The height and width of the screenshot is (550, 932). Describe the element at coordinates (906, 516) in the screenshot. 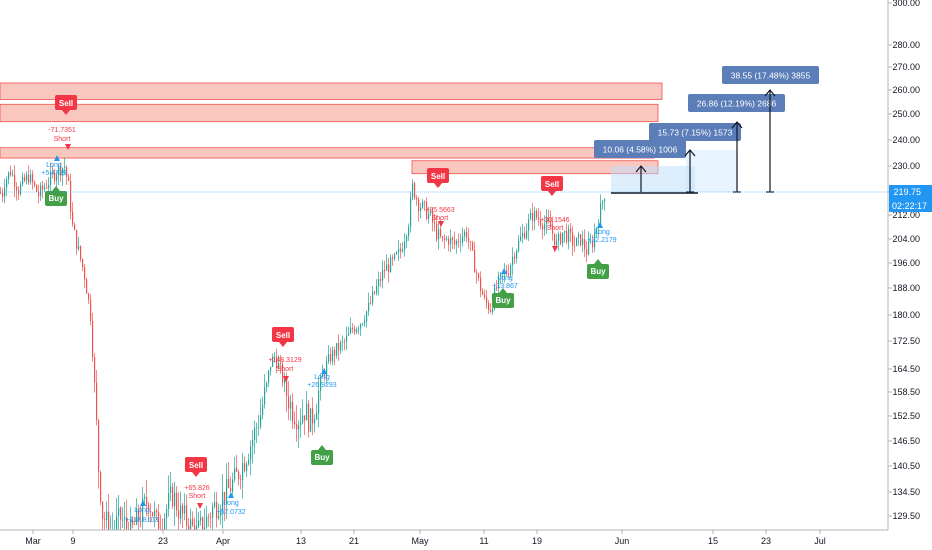

I see `price-tick-label: 129.50` at that location.